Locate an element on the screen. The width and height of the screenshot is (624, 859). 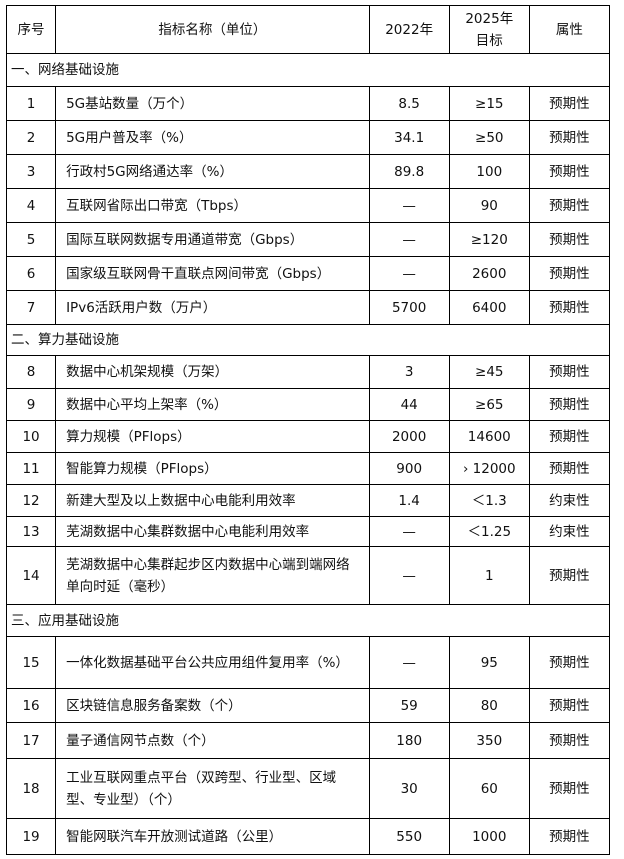
cell-no: 11 is located at coordinates (31, 468).